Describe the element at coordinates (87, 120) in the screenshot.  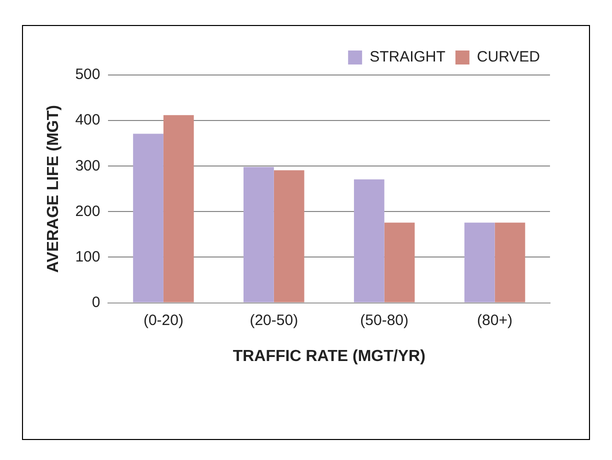
I see `y-tick-label: 400` at that location.